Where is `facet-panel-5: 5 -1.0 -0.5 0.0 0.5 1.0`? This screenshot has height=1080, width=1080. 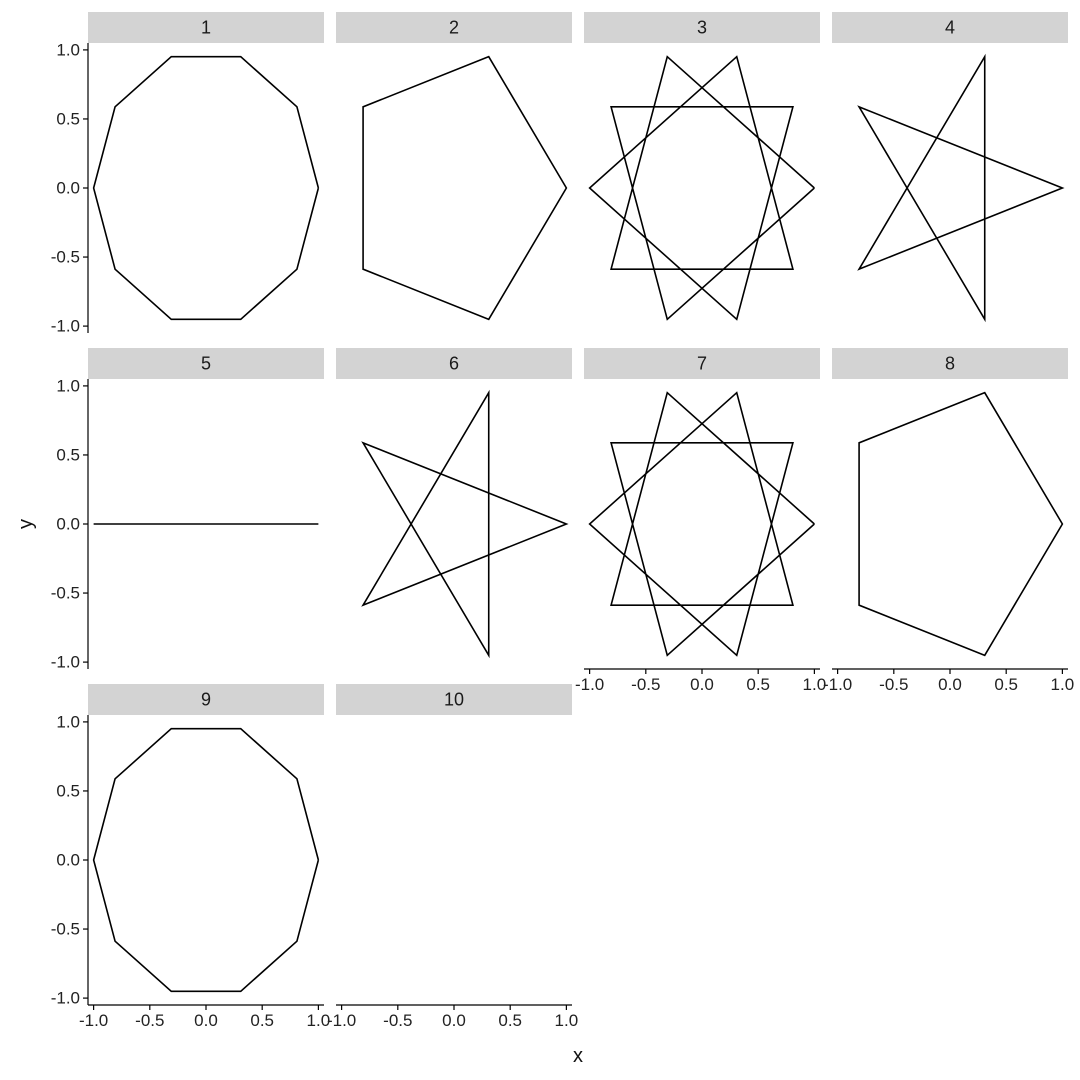 facet-panel-5: 5 -1.0 -0.5 0.0 0.5 1.0 is located at coordinates (187, 510).